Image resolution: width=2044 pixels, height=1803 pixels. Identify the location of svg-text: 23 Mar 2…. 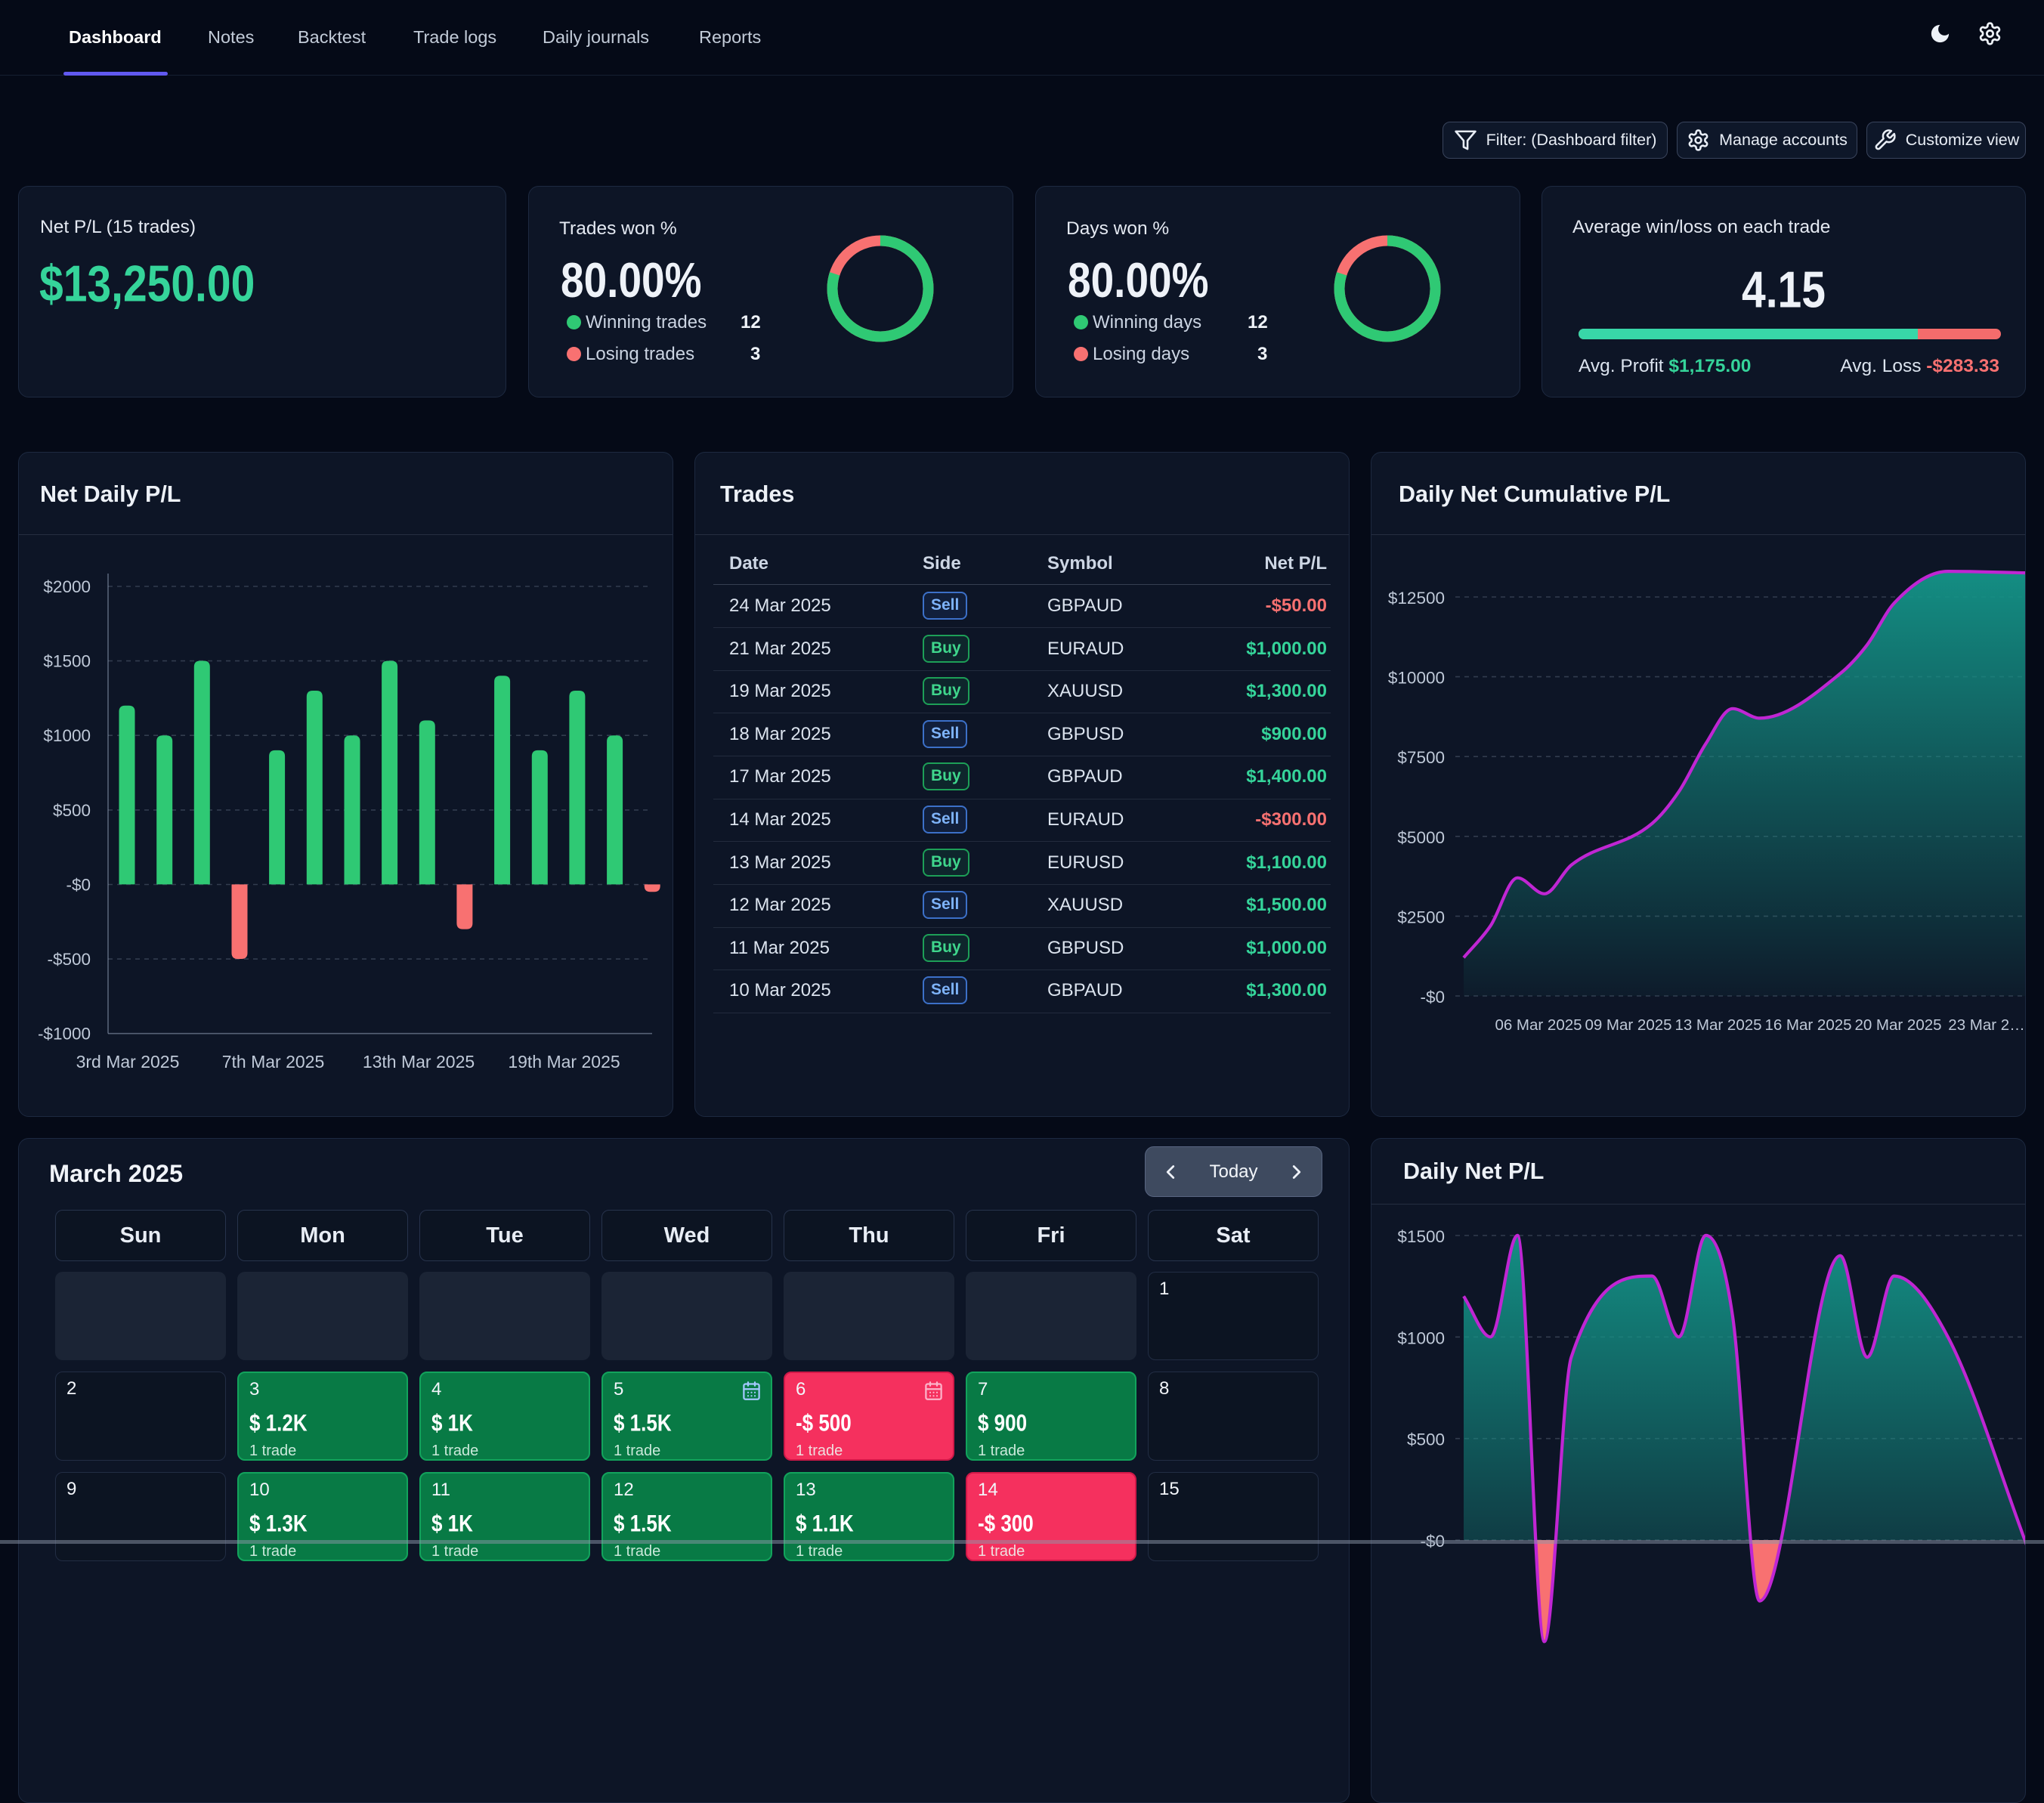
(1986, 1025).